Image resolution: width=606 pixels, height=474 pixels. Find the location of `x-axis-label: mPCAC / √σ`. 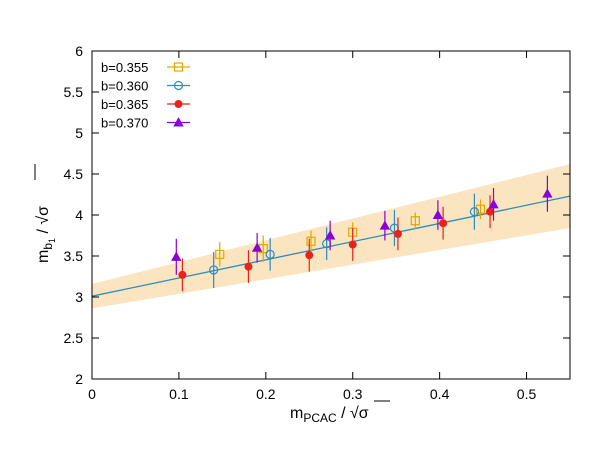

x-axis-label: mPCAC / √σ is located at coordinates (329, 415).